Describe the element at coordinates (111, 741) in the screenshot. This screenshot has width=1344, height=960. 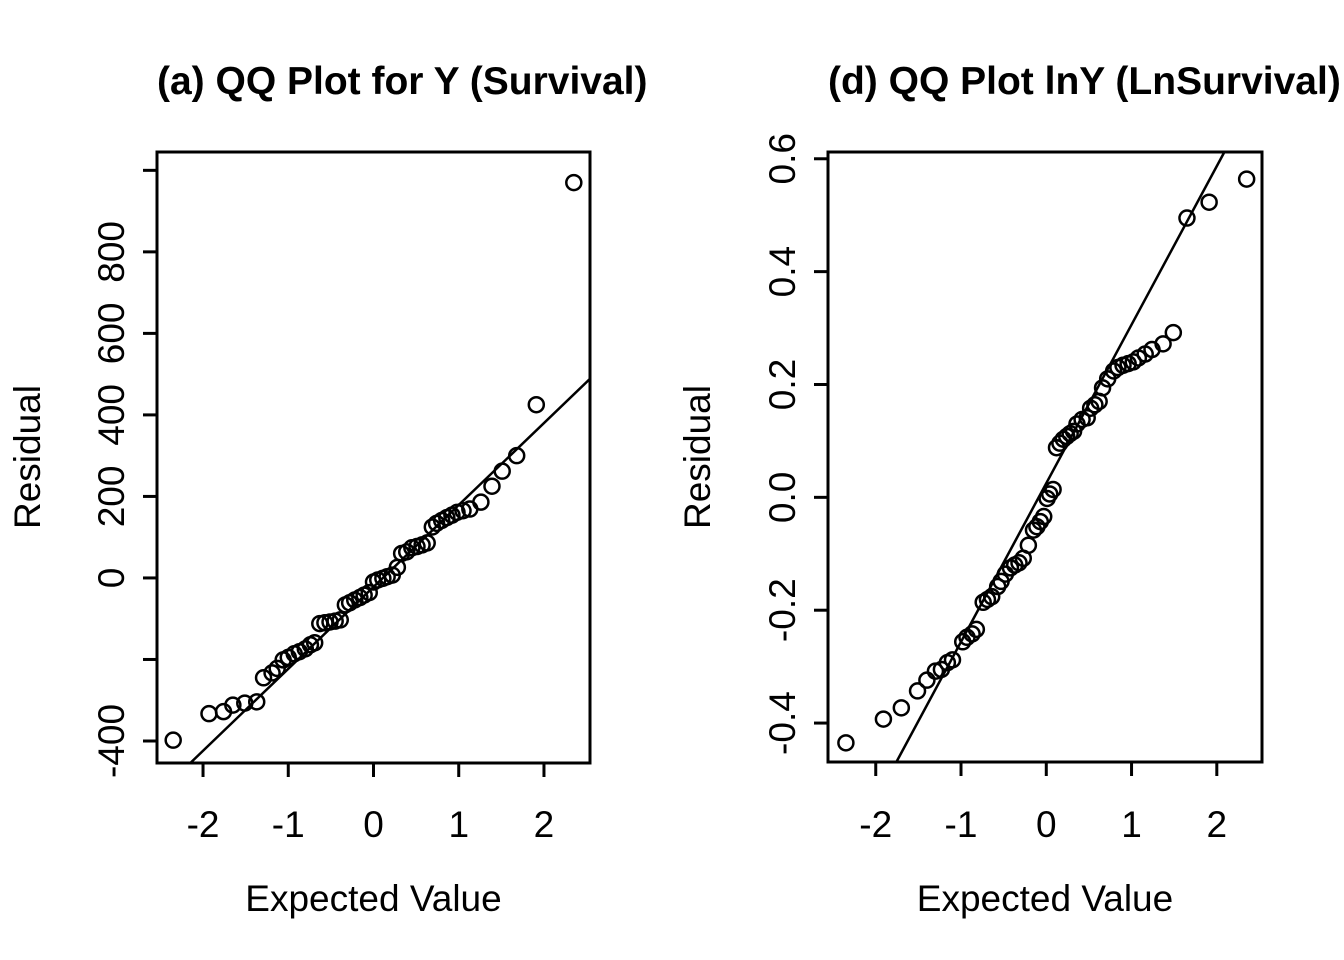
I see `y-tick-label: -400` at that location.